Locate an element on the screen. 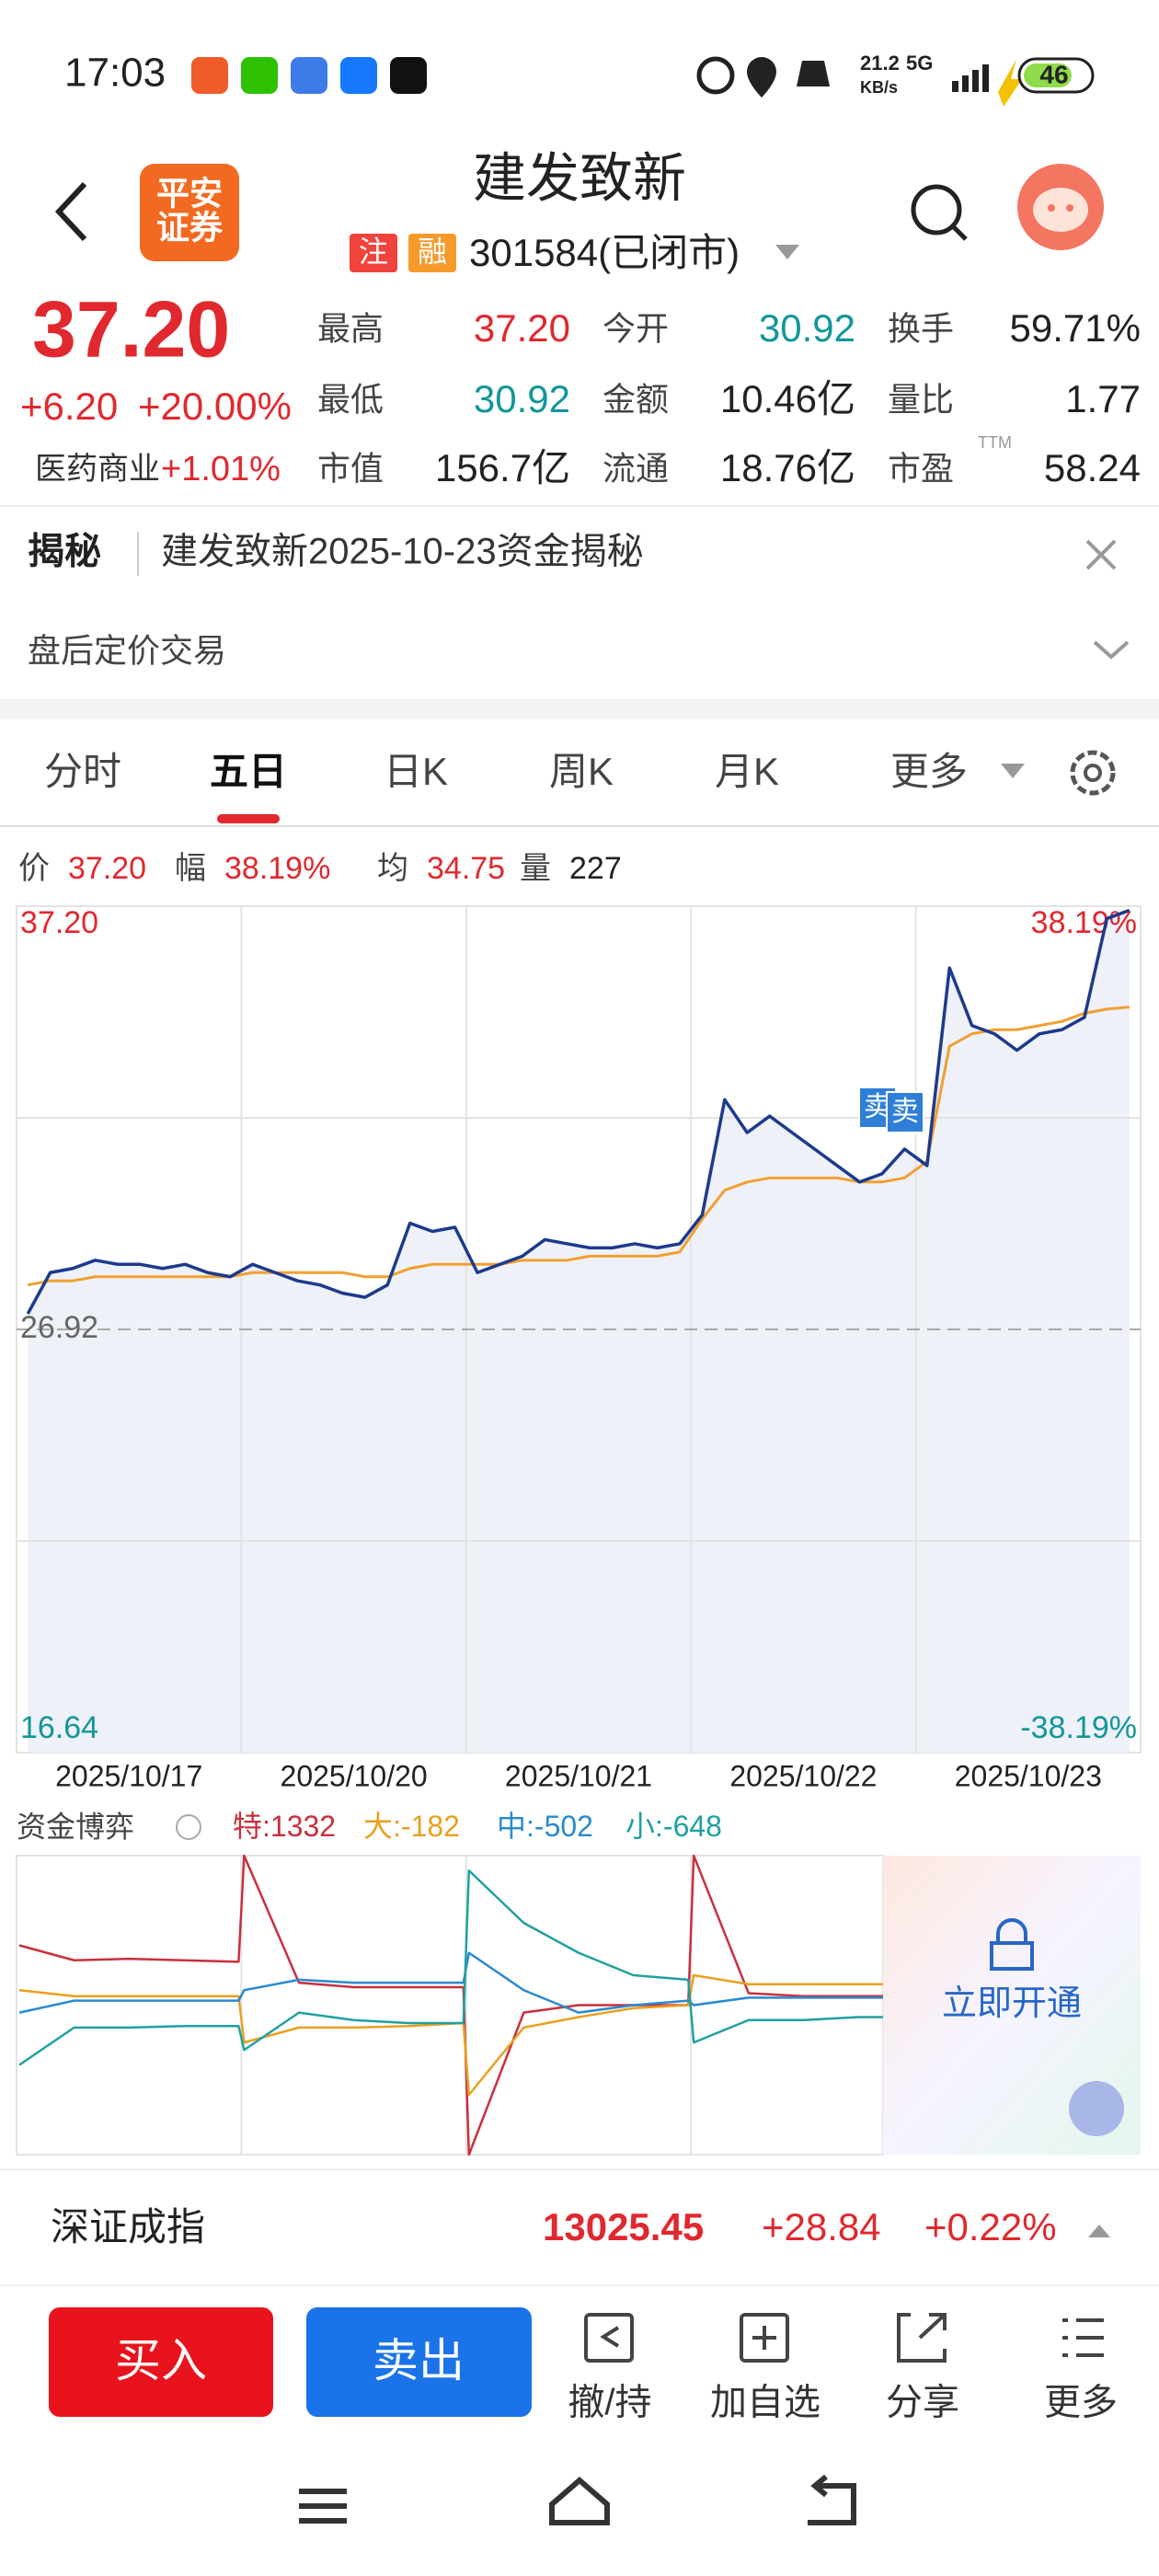 This screenshot has width=1159, height=2576. legend-value: 1332 is located at coordinates (303, 1826).